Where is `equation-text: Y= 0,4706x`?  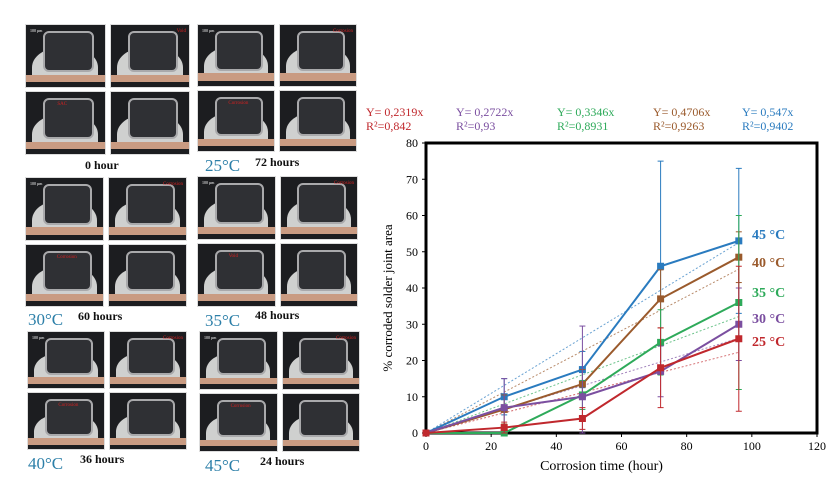 equation-text: Y= 0,4706x is located at coordinates (682, 112).